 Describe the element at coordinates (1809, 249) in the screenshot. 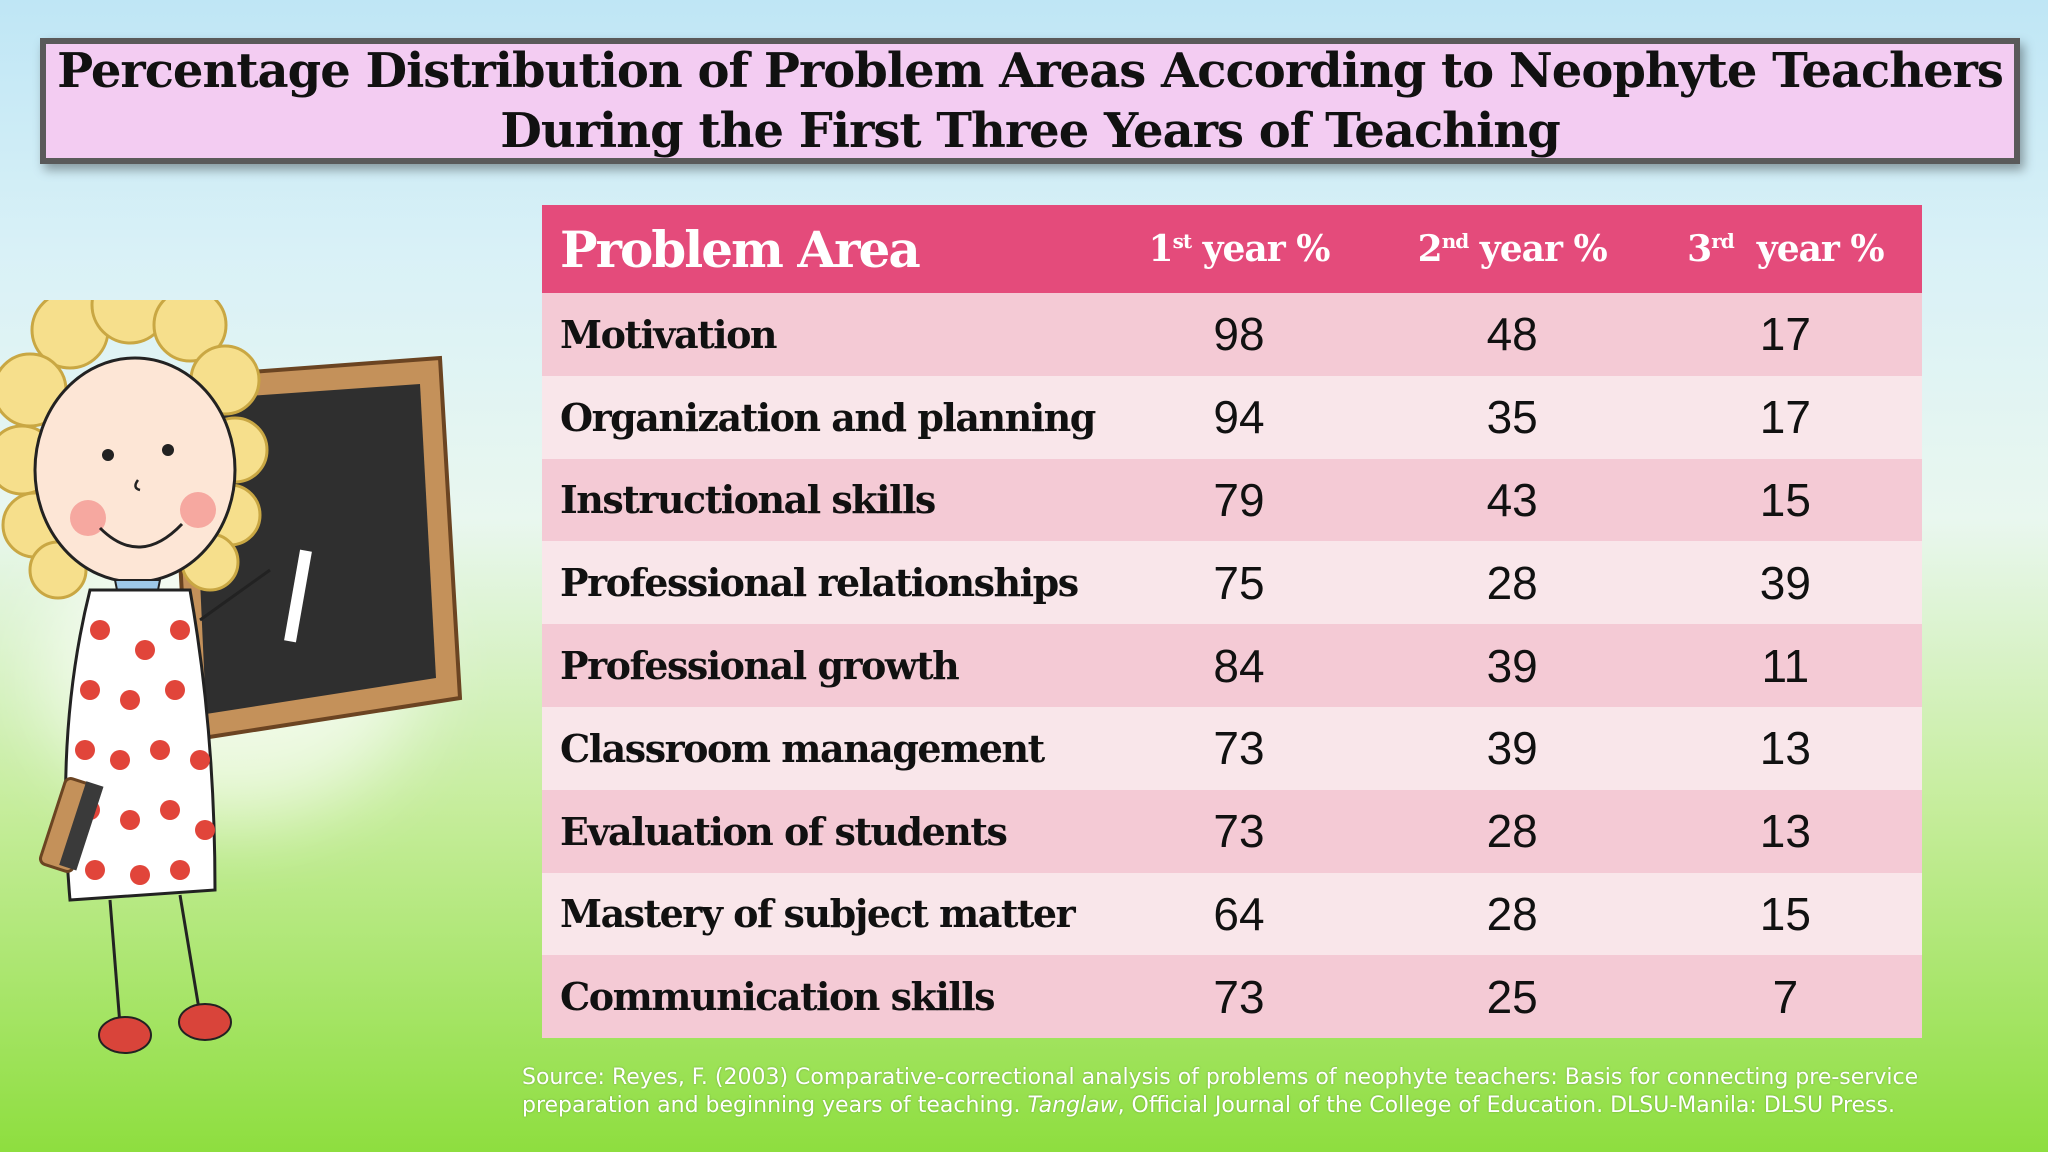

I see `header-year-3-rest: year %` at that location.